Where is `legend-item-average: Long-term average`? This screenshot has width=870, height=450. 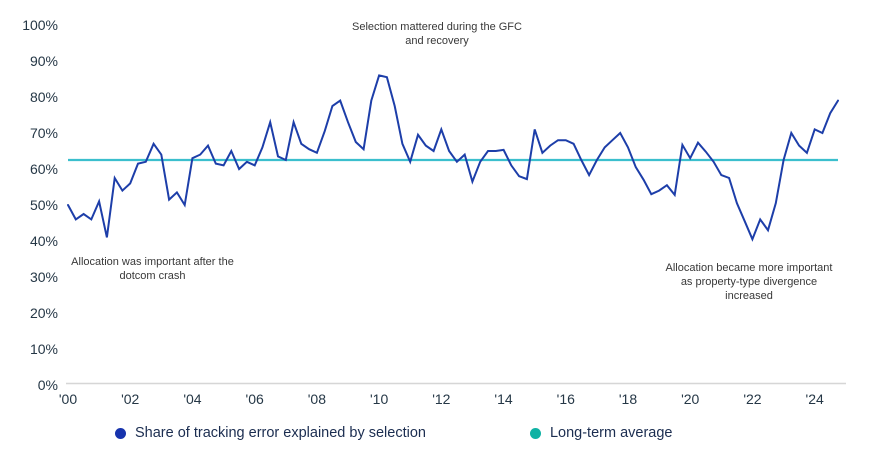 legend-item-average: Long-term average is located at coordinates (601, 433).